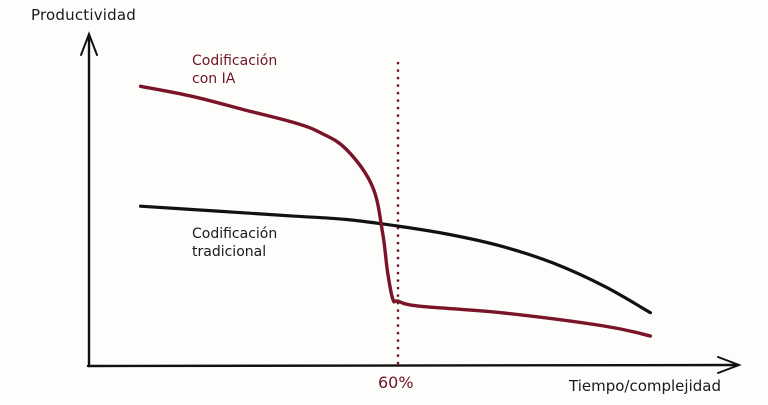 The image size is (768, 405). Describe the element at coordinates (229, 251) in the screenshot. I see `series-label-traditional-line2: tradicional` at that location.